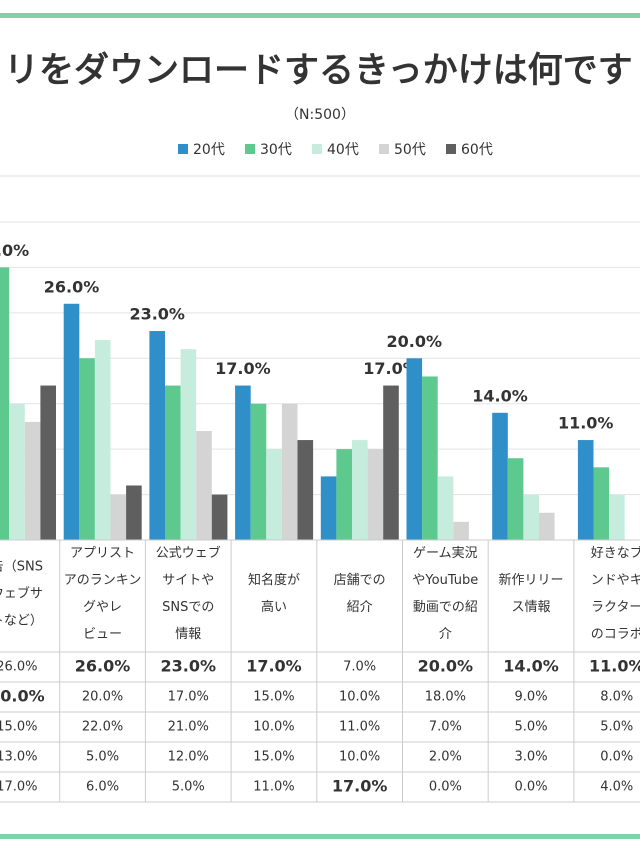 The width and height of the screenshot is (640, 853). I want to click on category-label: アのランキン, so click(103, 580).